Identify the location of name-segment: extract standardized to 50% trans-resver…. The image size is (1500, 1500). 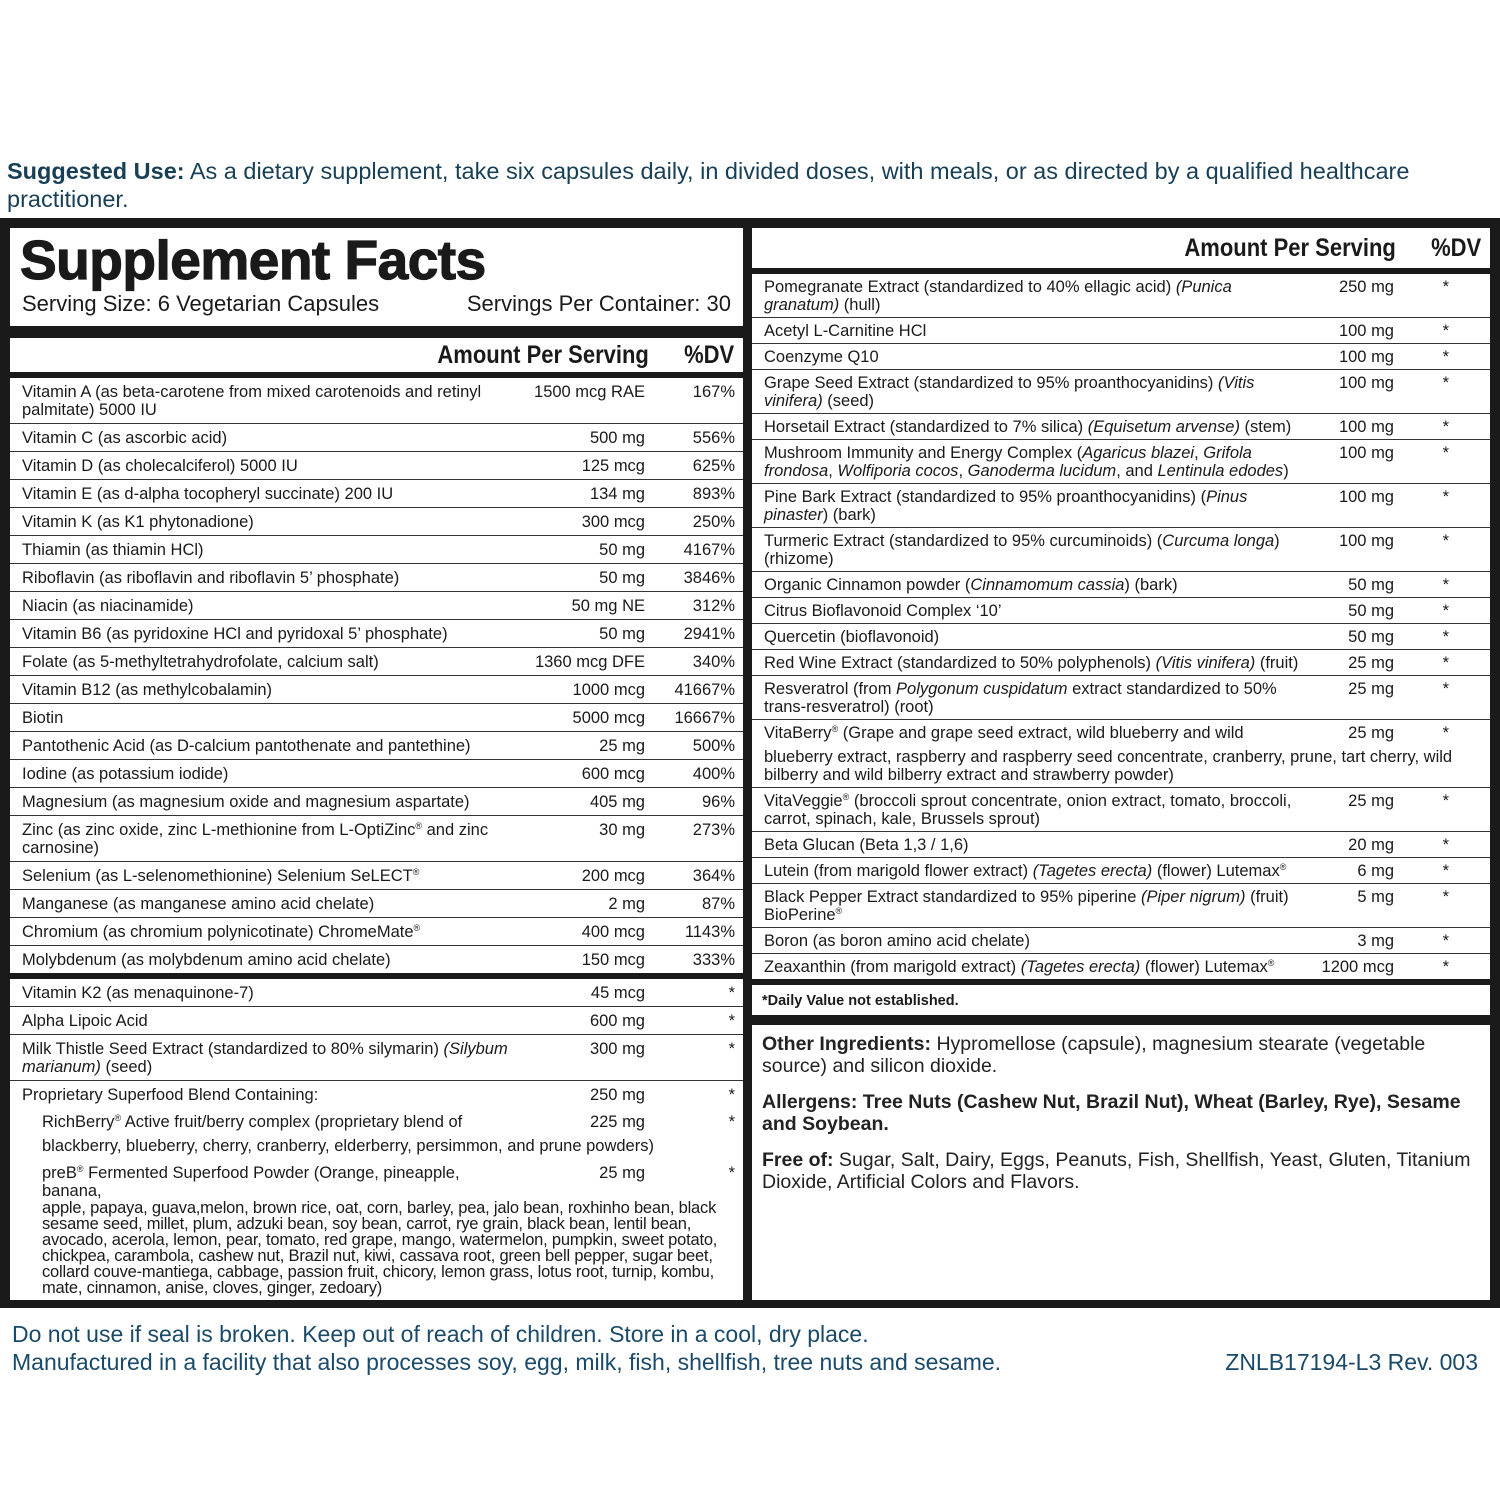
(1020, 698).